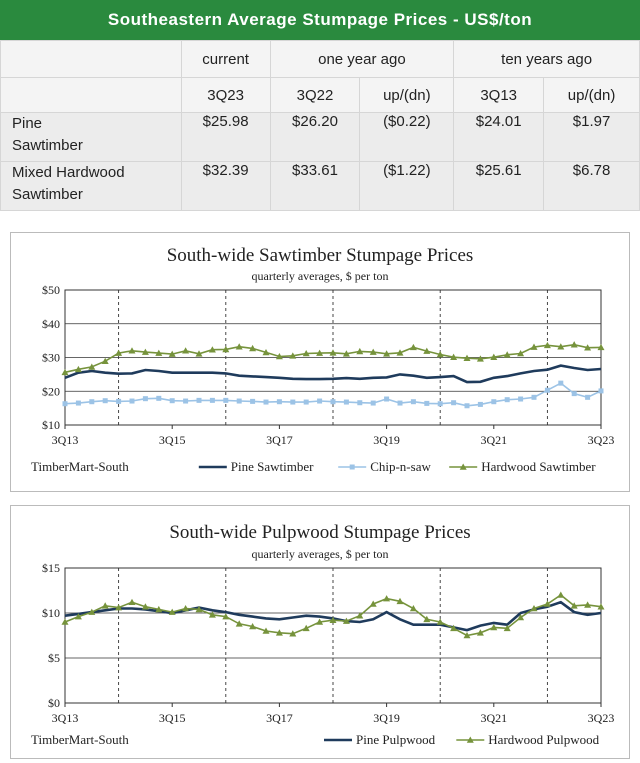  What do you see at coordinates (315, 137) in the screenshot?
I see `table-cell: $26.20` at bounding box center [315, 137].